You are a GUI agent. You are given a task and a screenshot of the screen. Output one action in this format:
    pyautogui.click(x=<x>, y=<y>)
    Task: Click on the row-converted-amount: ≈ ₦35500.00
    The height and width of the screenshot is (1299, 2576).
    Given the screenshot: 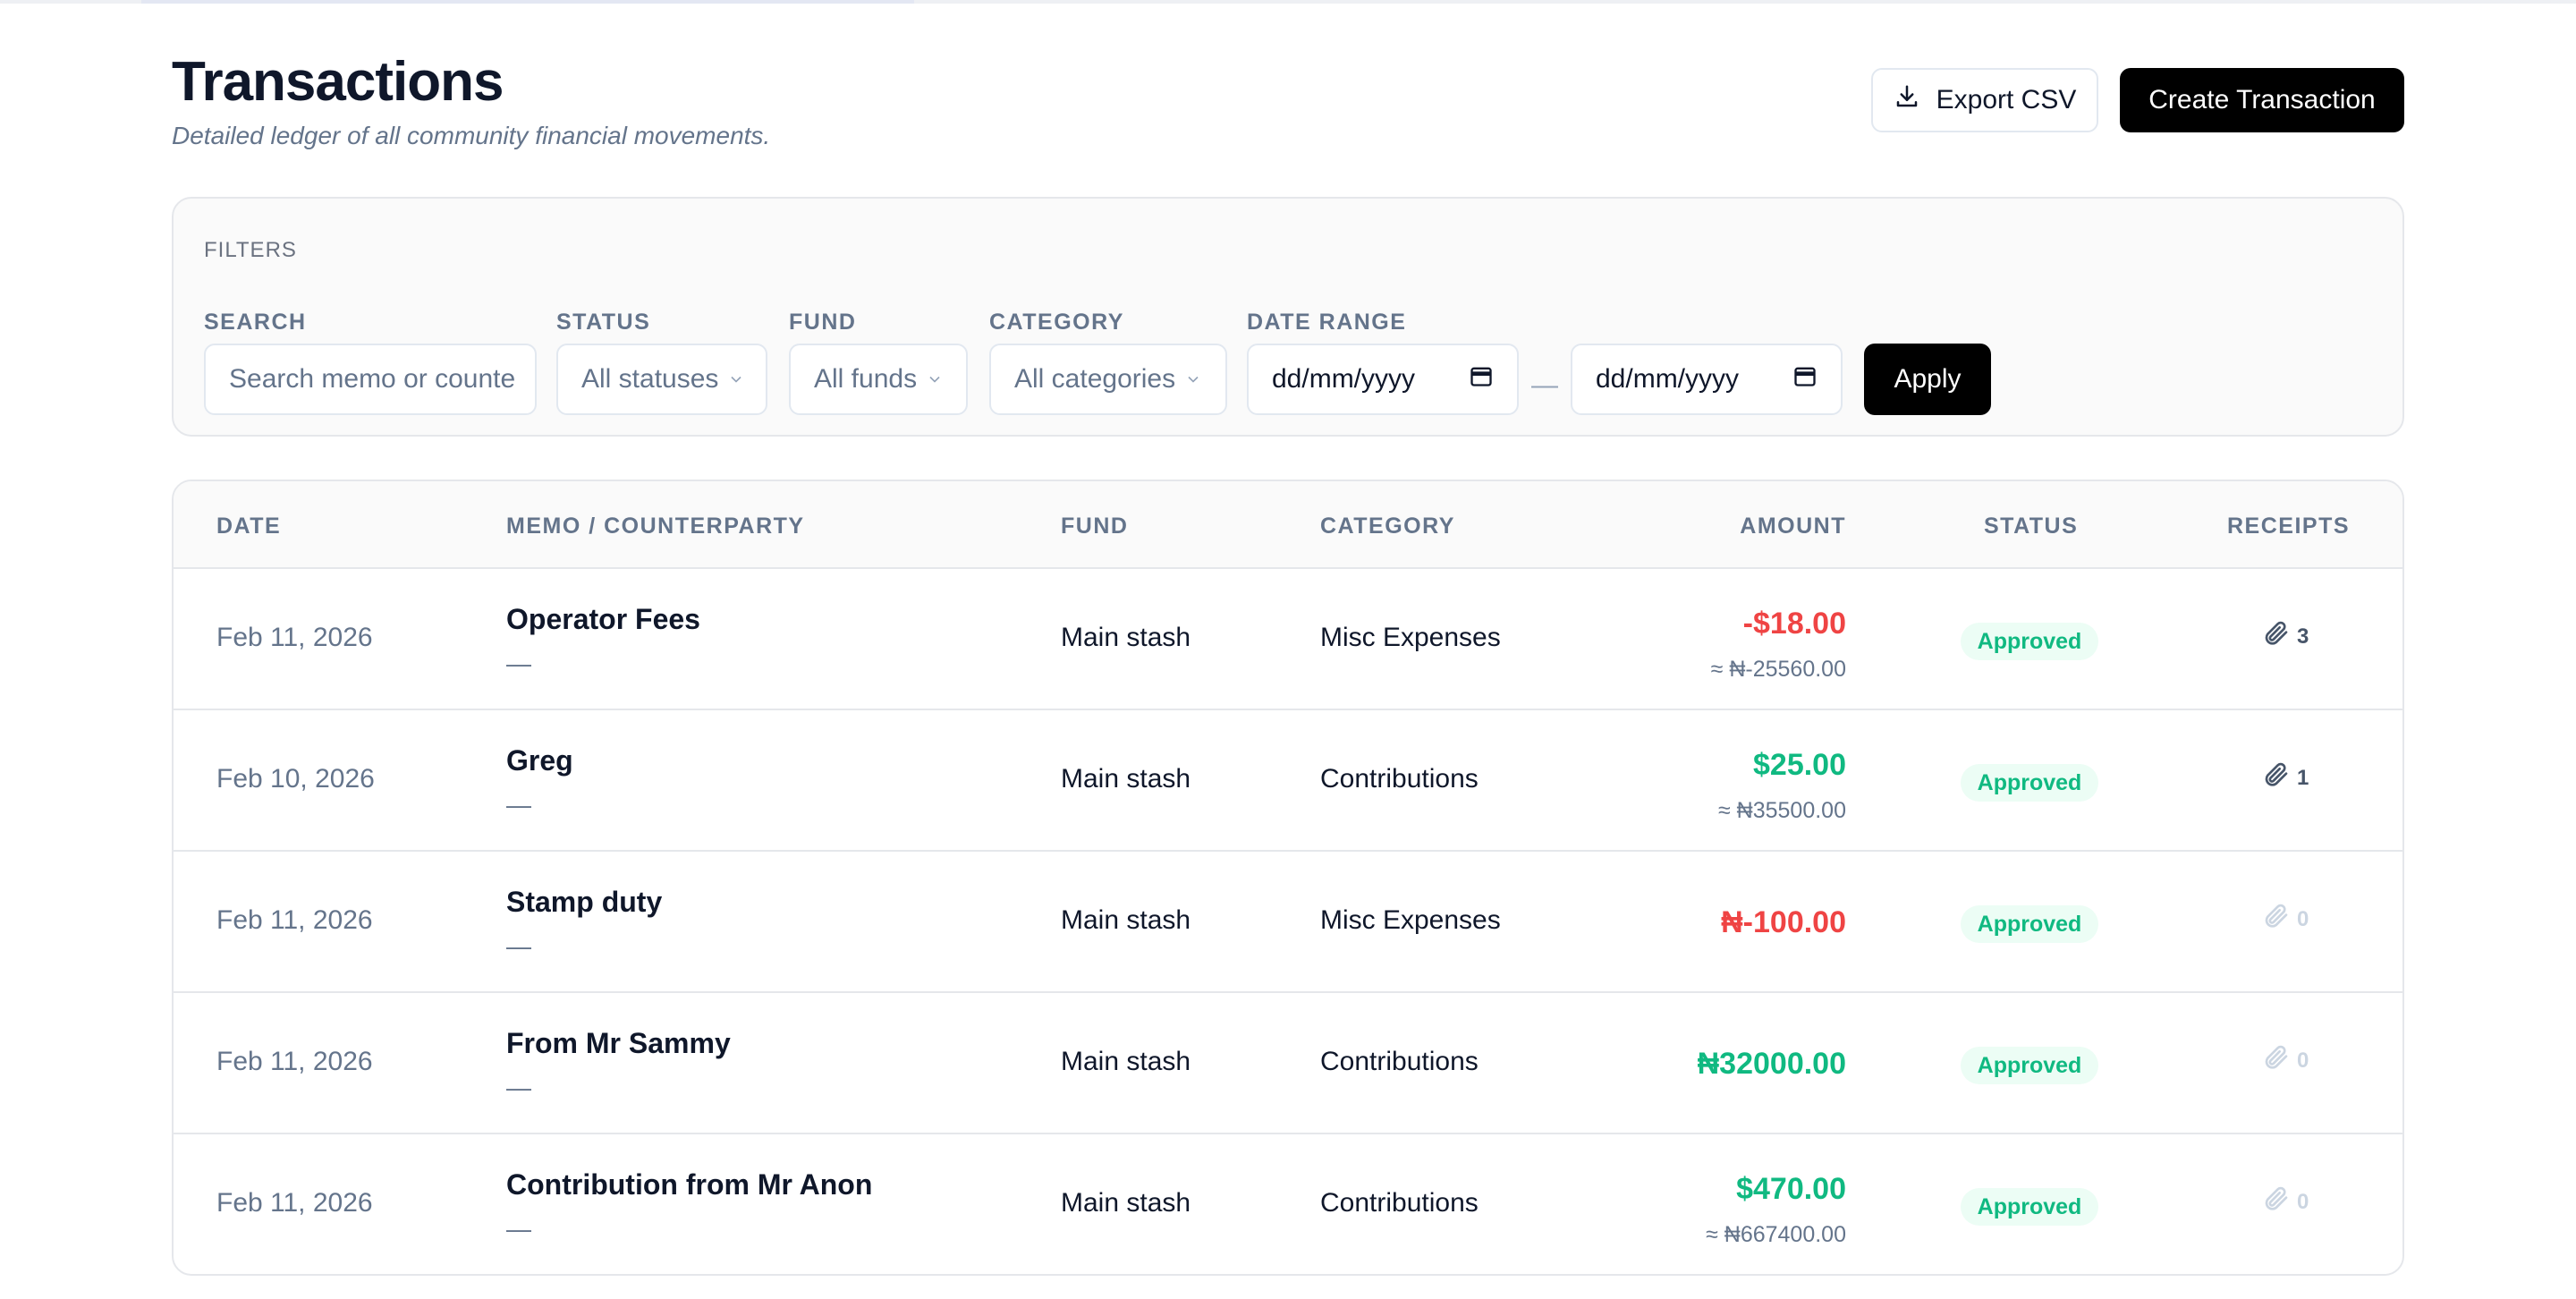 What is the action you would take?
    pyautogui.click(x=1782, y=810)
    